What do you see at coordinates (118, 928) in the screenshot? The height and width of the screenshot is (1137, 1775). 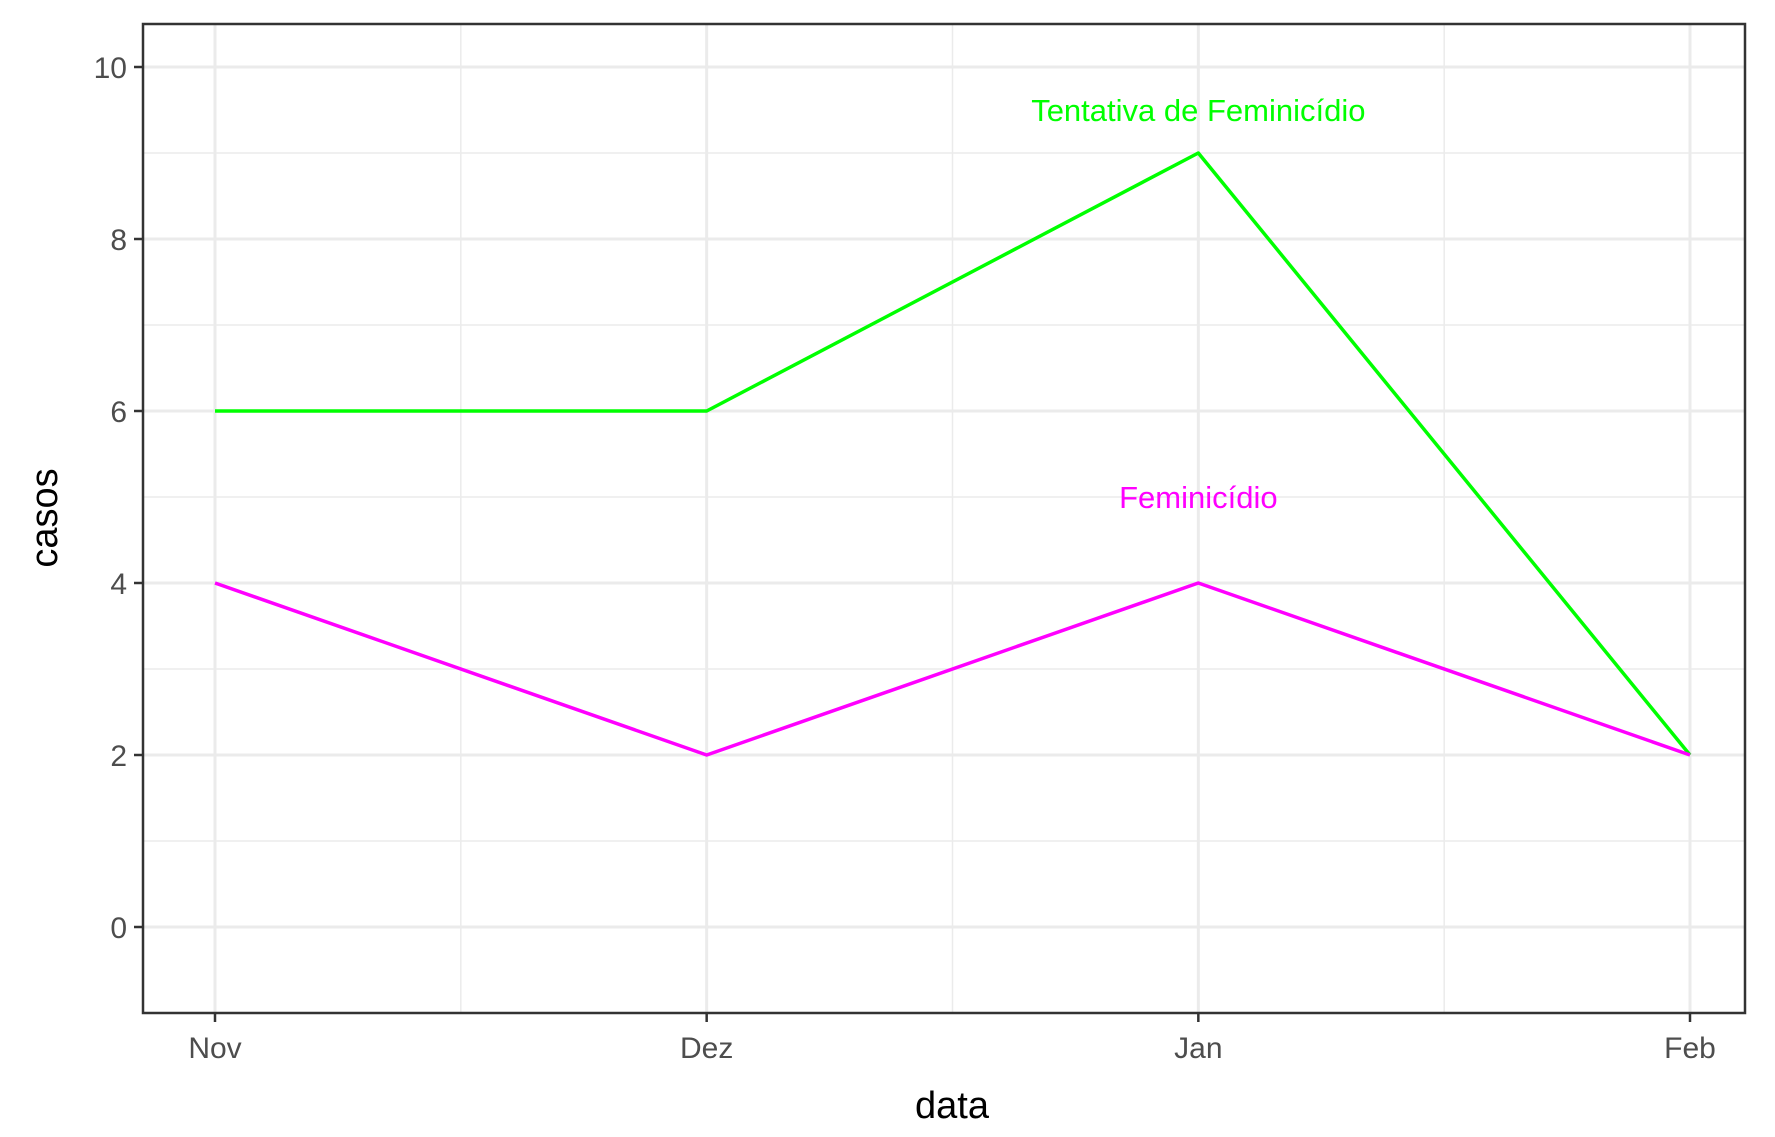 I see `y-tick-label: 0` at bounding box center [118, 928].